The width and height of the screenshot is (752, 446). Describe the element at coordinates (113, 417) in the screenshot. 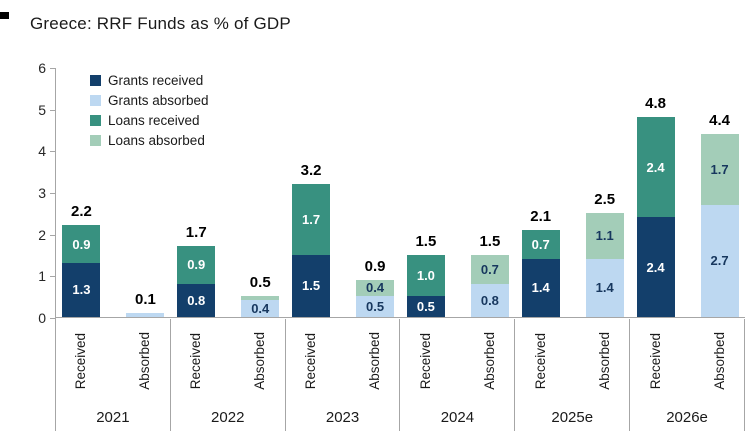

I see `year-label: 2021` at that location.